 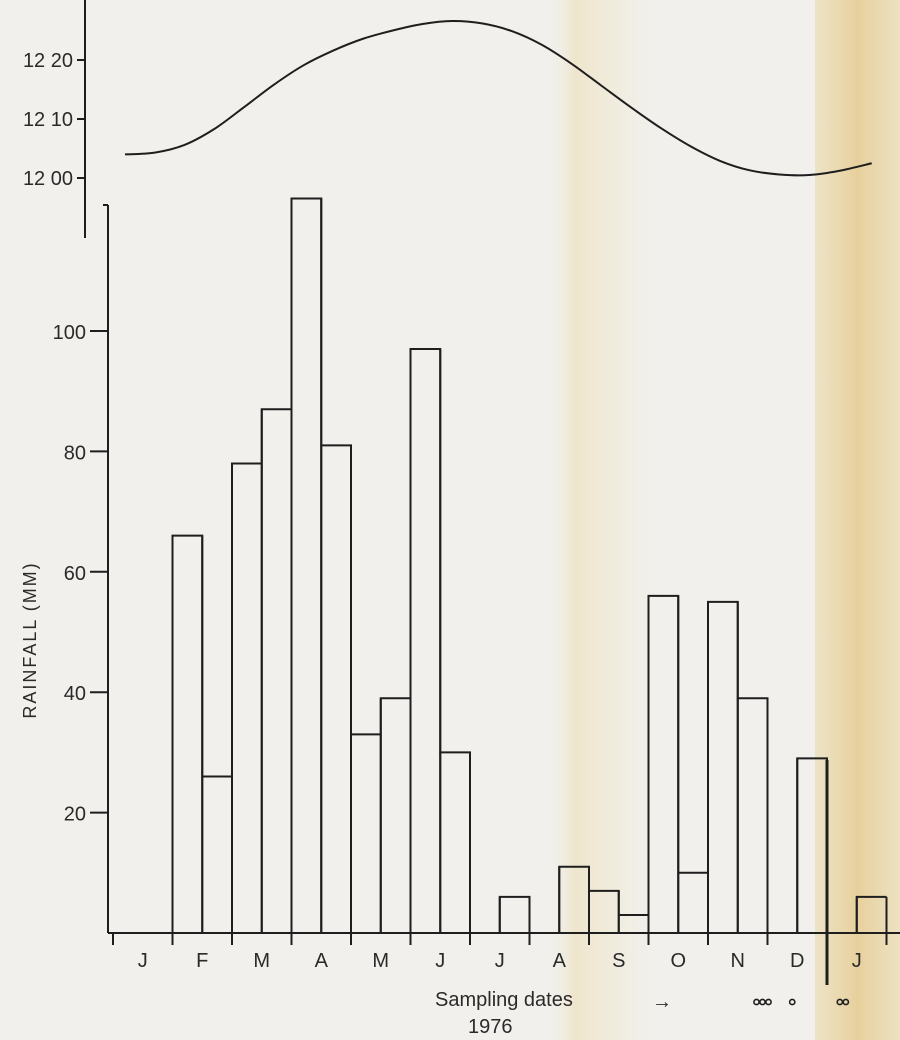 What do you see at coordinates (48, 179) in the screenshot?
I see `daylength-tick-label: 12 00` at bounding box center [48, 179].